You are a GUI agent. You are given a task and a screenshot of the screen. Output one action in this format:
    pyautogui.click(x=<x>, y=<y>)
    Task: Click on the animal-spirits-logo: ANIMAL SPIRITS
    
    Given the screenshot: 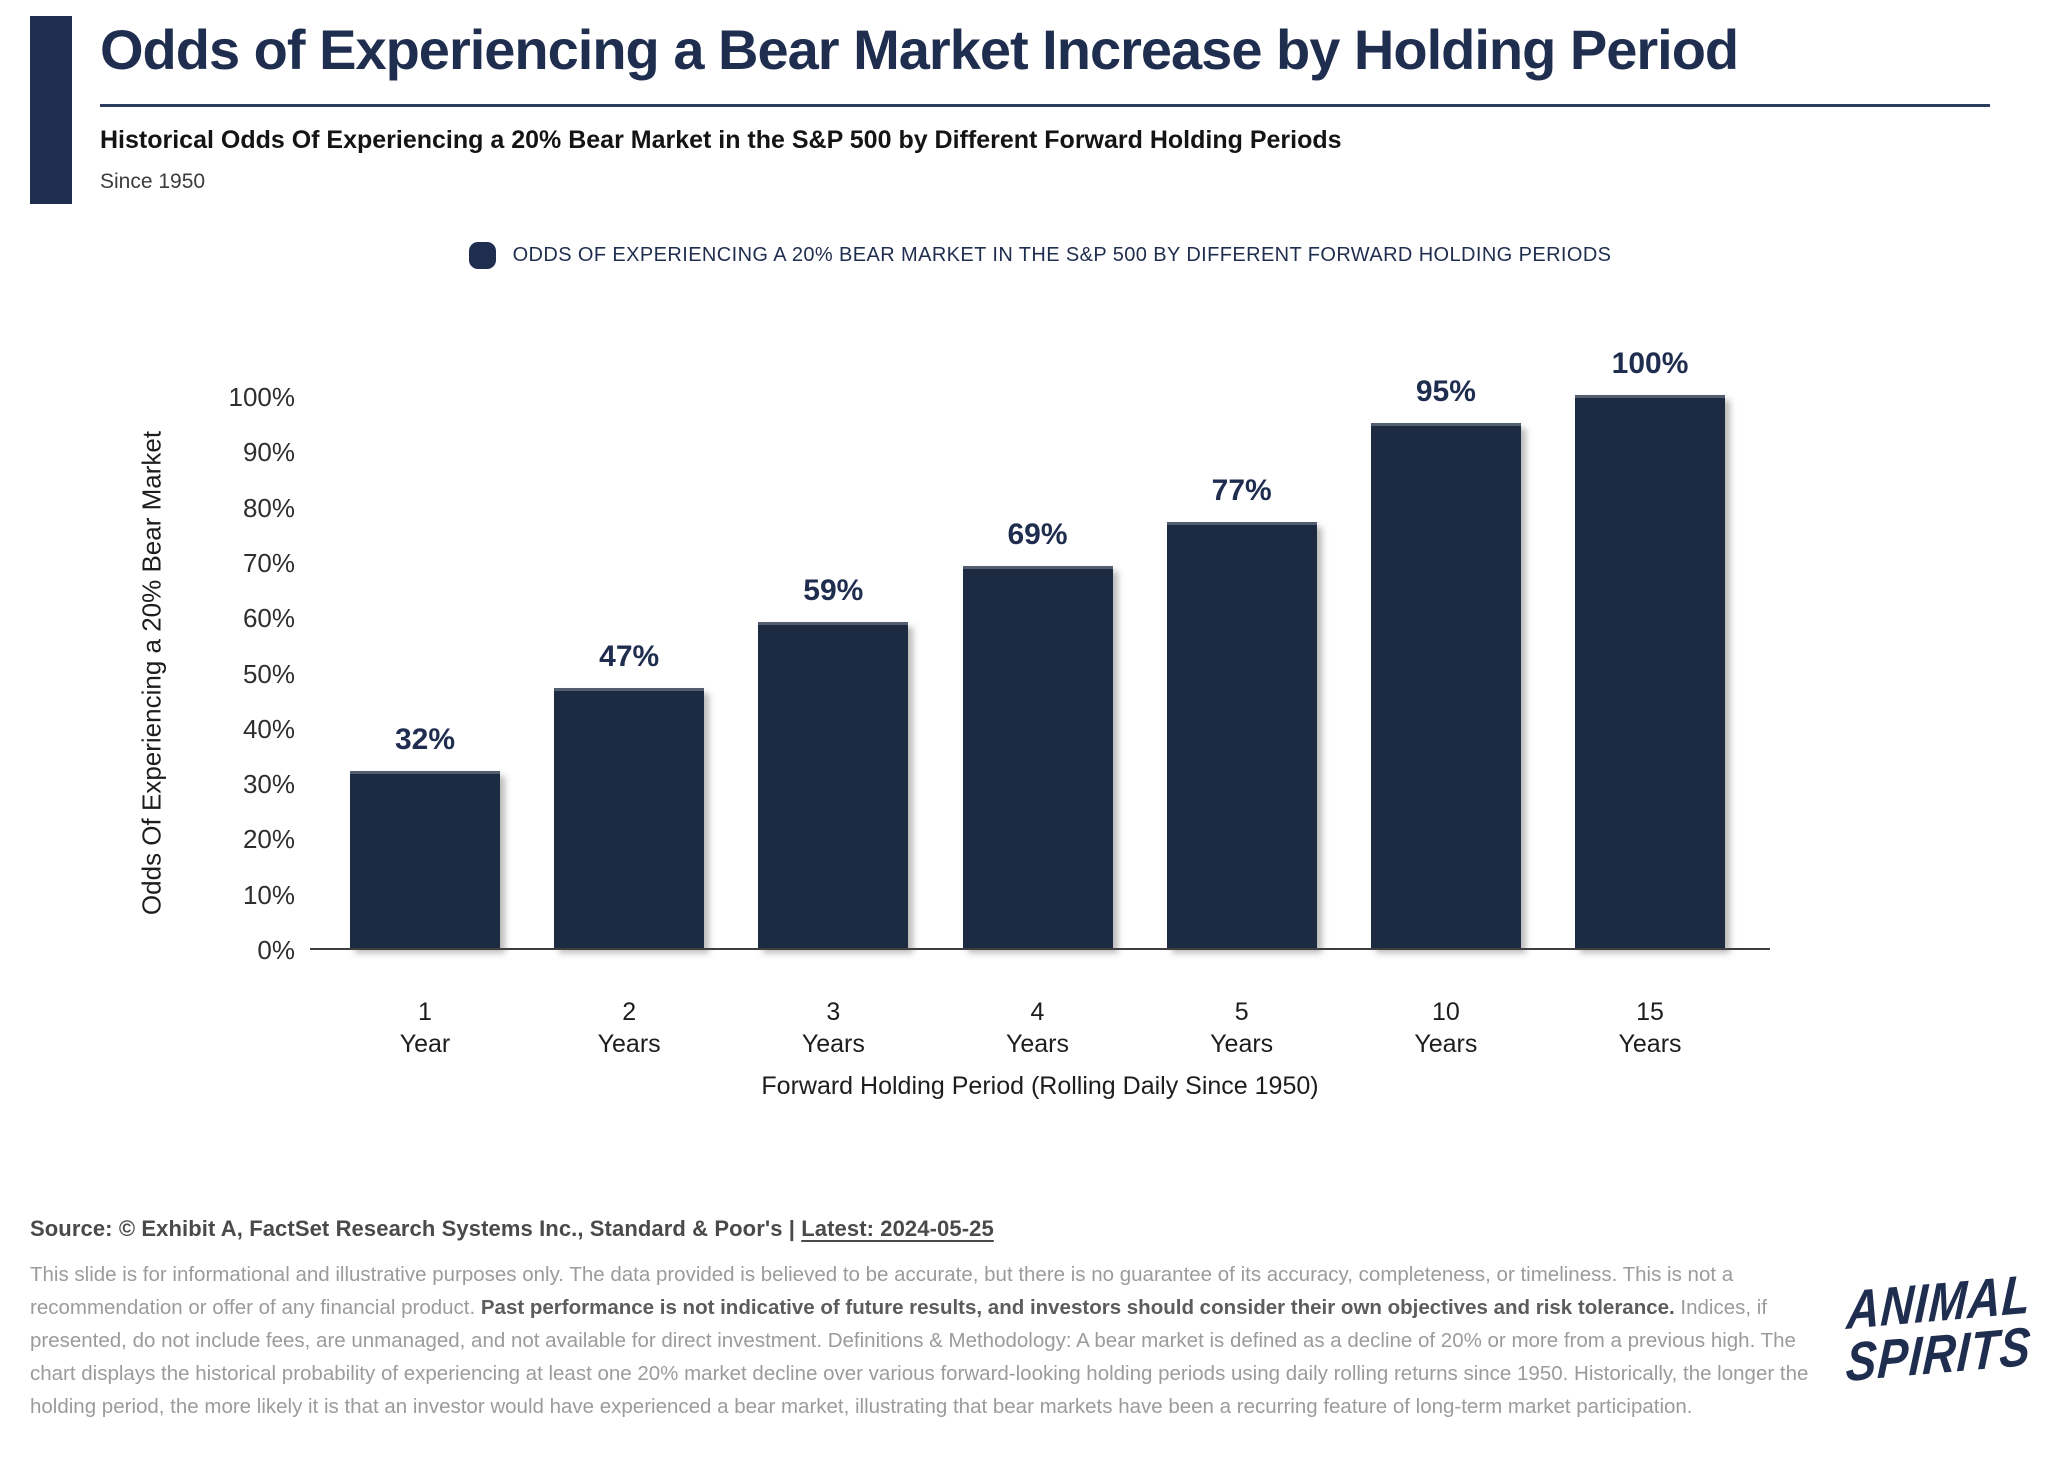 What is the action you would take?
    pyautogui.click(x=1945, y=1328)
    